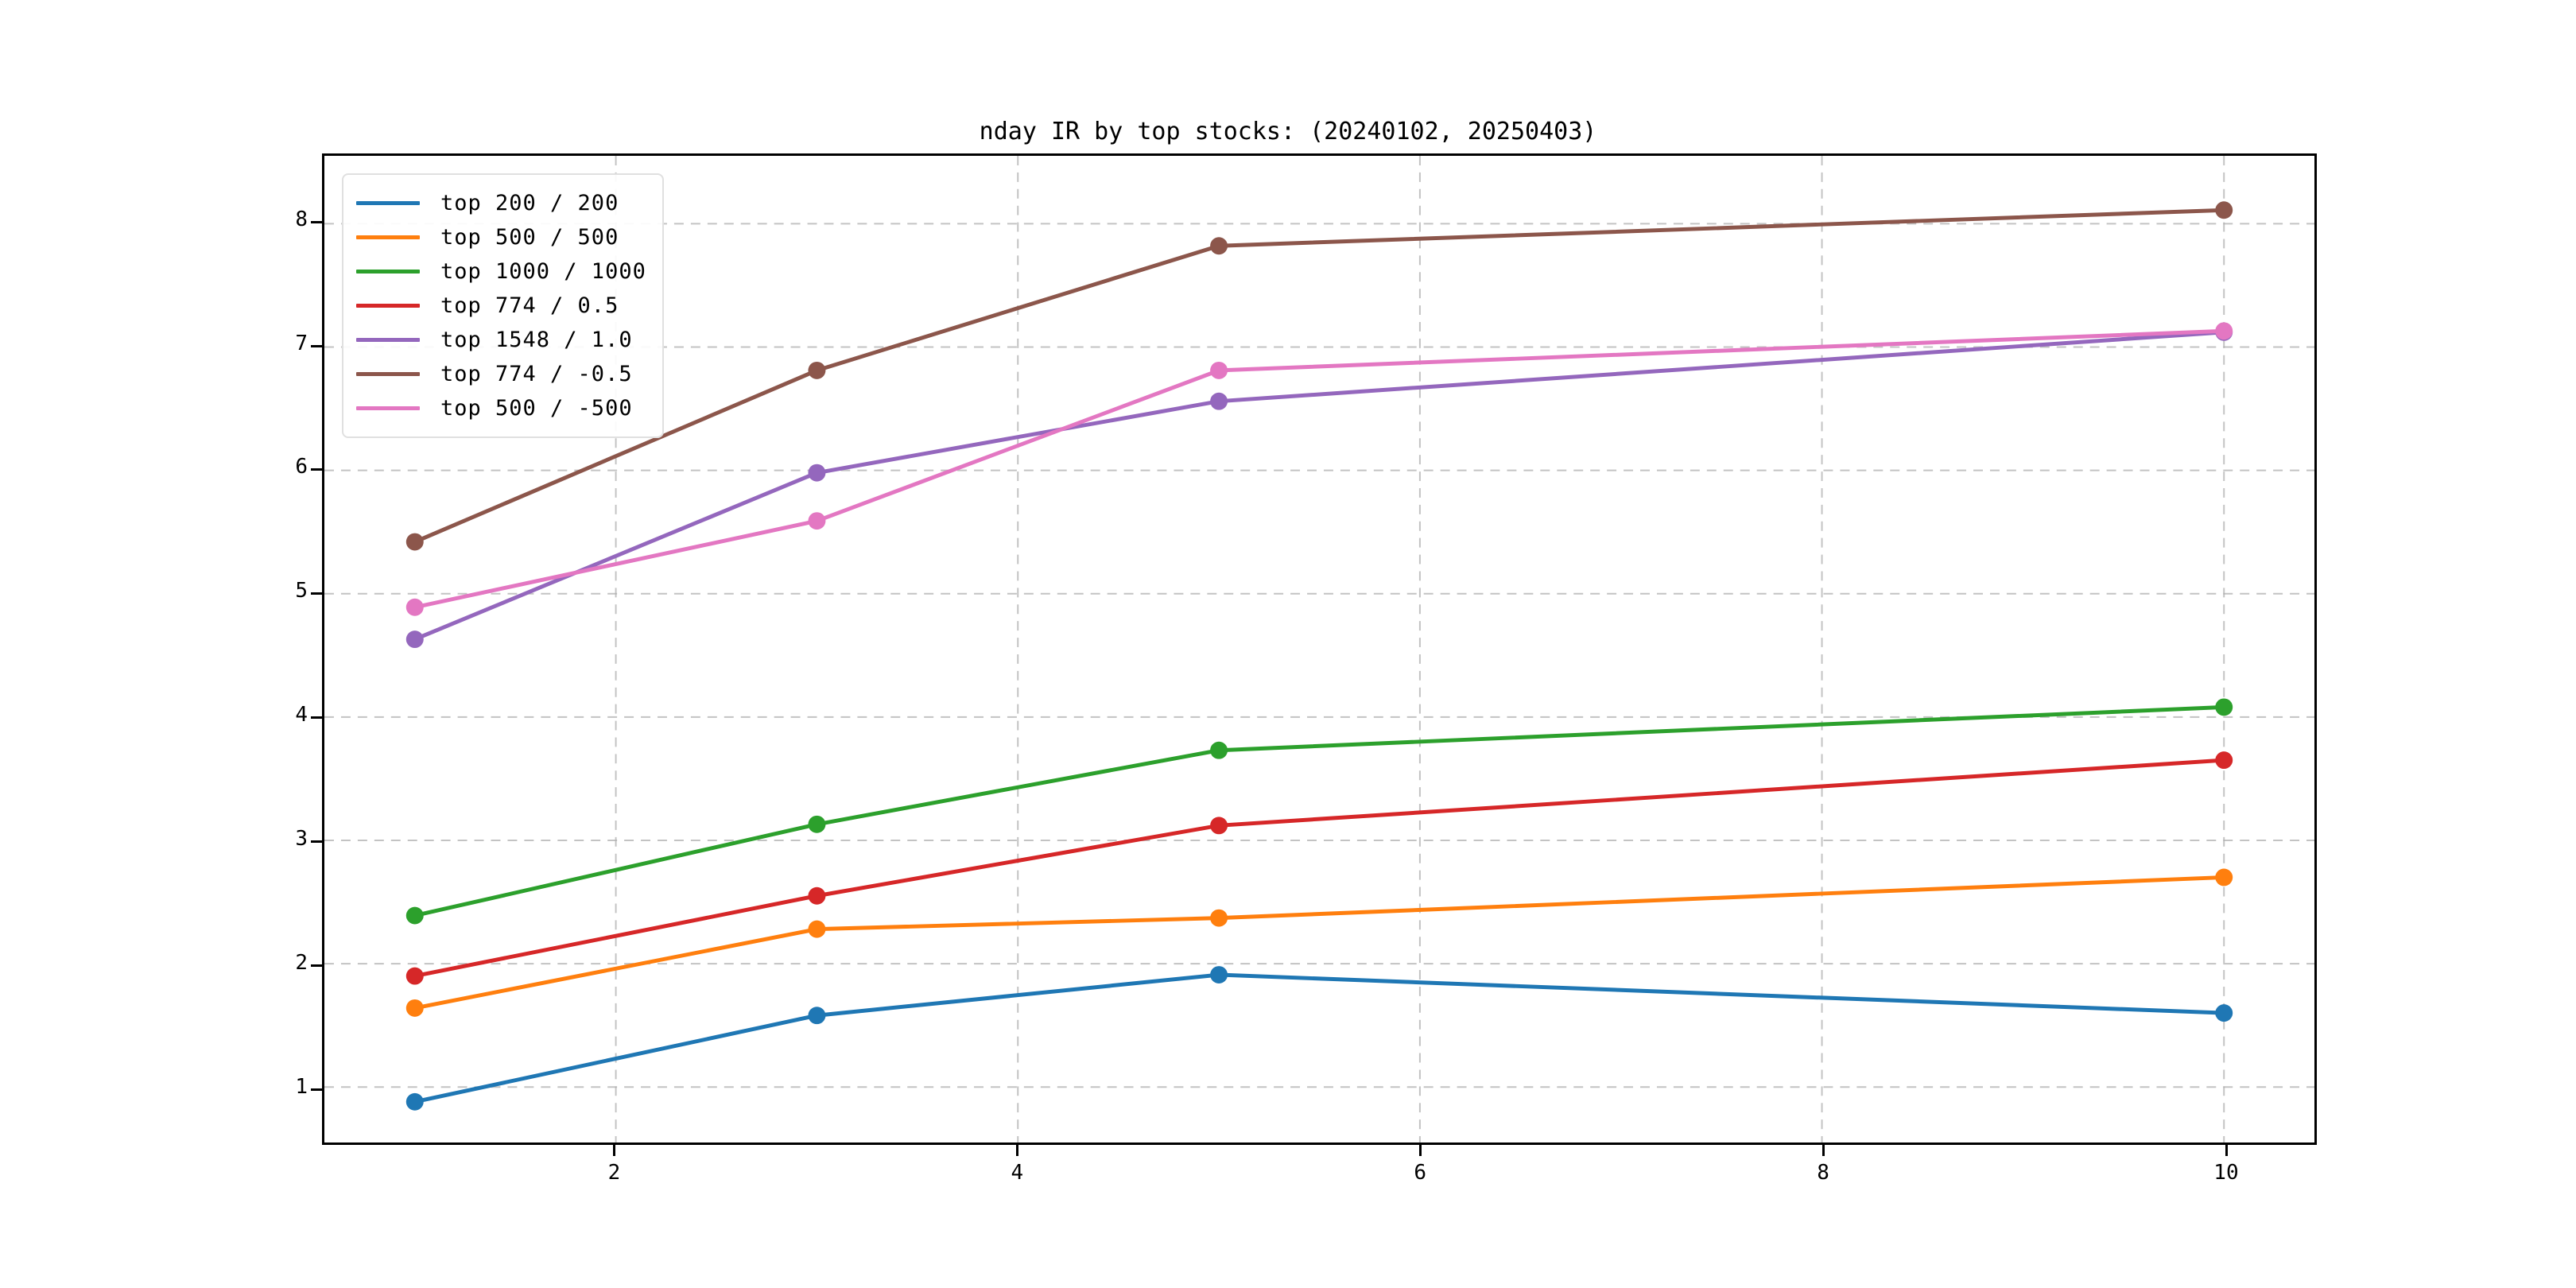 This screenshot has width=2576, height=1288. Describe the element at coordinates (529, 203) in the screenshot. I see `legend-label: top 200 / 200` at that location.